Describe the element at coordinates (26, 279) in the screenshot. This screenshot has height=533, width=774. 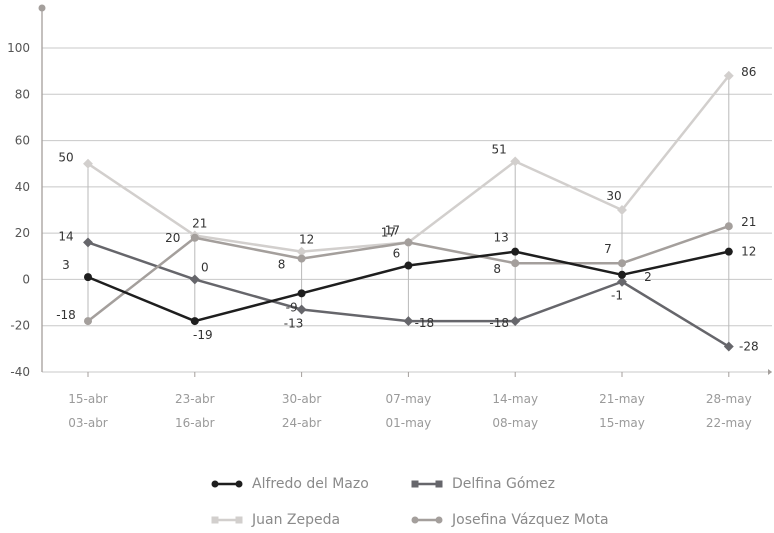
I see `y-tick-label: 0` at that location.